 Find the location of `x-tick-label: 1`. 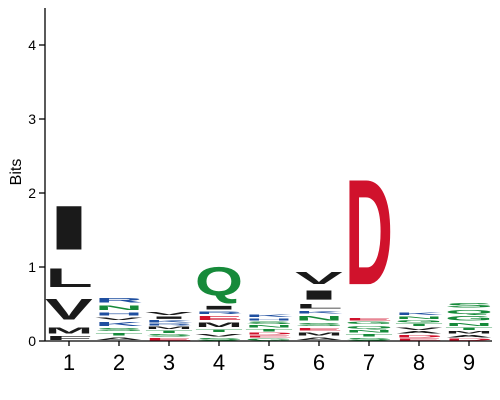

x-tick-label: 1 is located at coordinates (69, 362).